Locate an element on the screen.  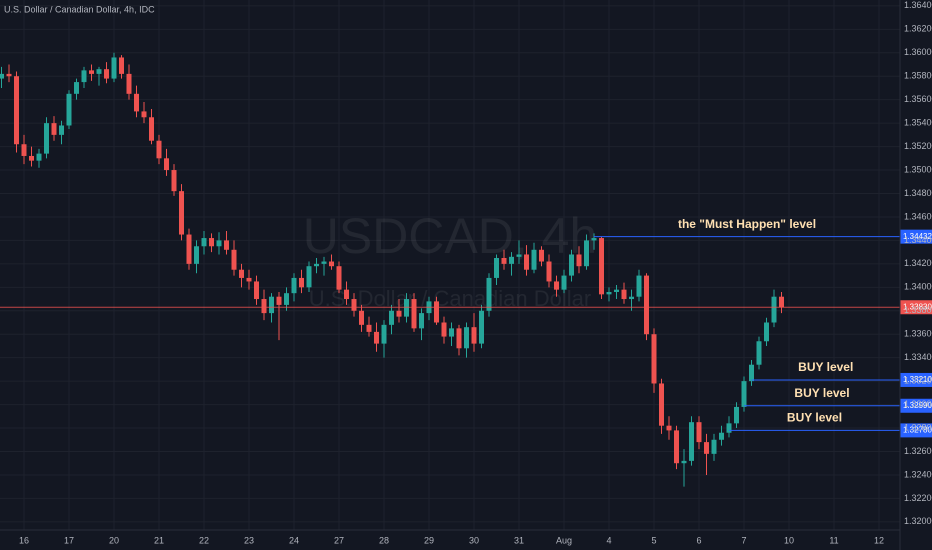
y-tick-label: 1.34000 is located at coordinates (918, 287).